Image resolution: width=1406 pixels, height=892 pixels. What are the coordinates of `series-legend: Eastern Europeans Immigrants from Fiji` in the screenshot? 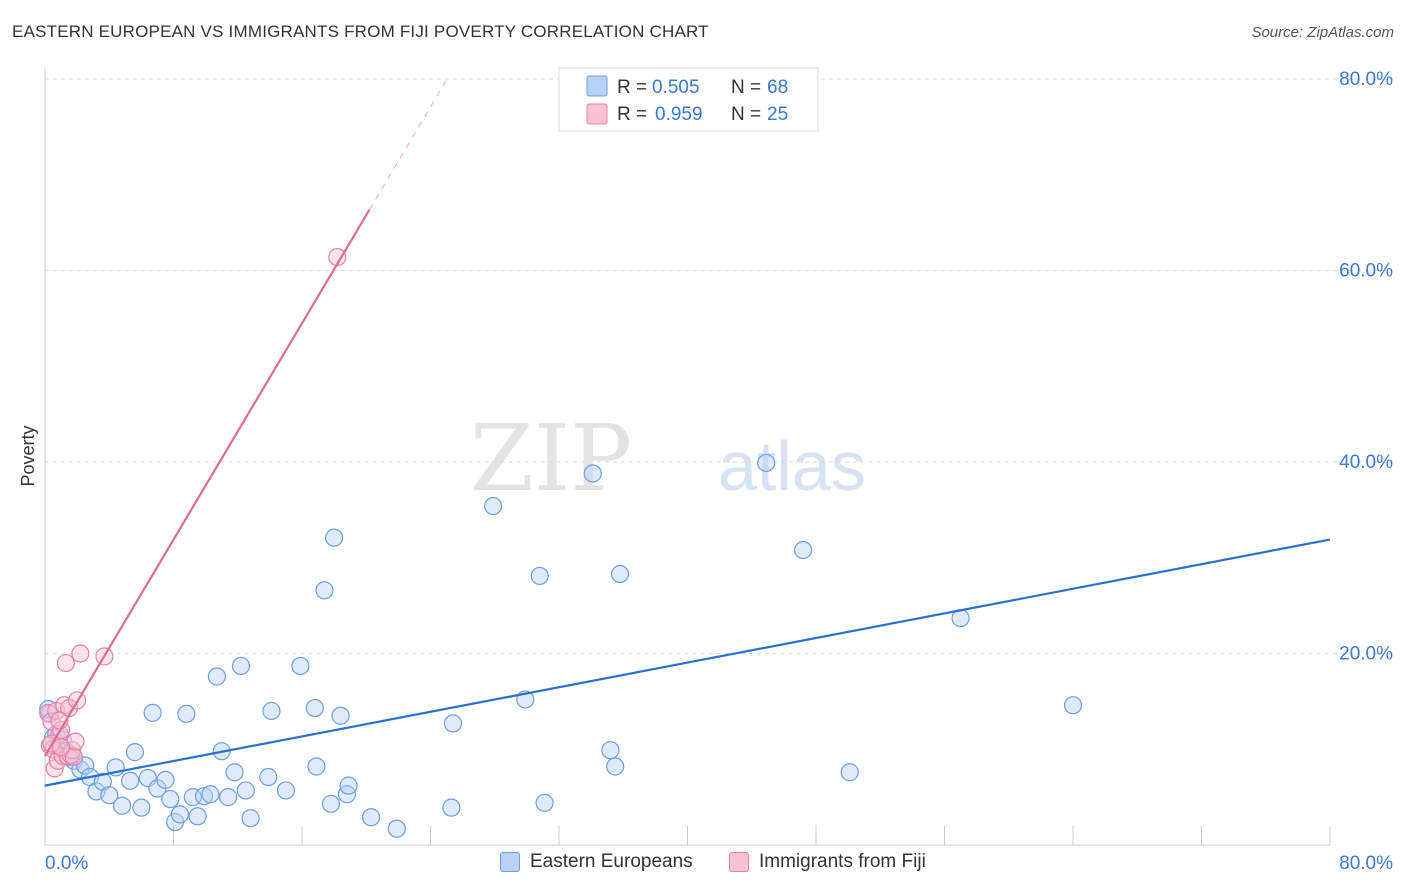 It's located at (703, 864).